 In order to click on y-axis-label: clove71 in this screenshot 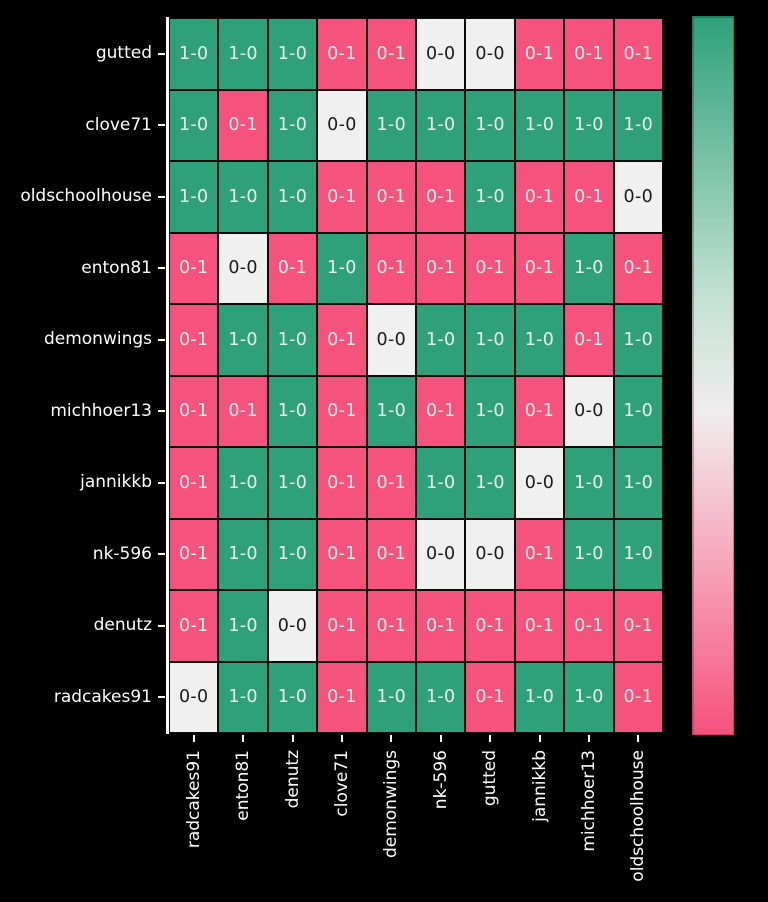, I will do `click(118, 124)`.